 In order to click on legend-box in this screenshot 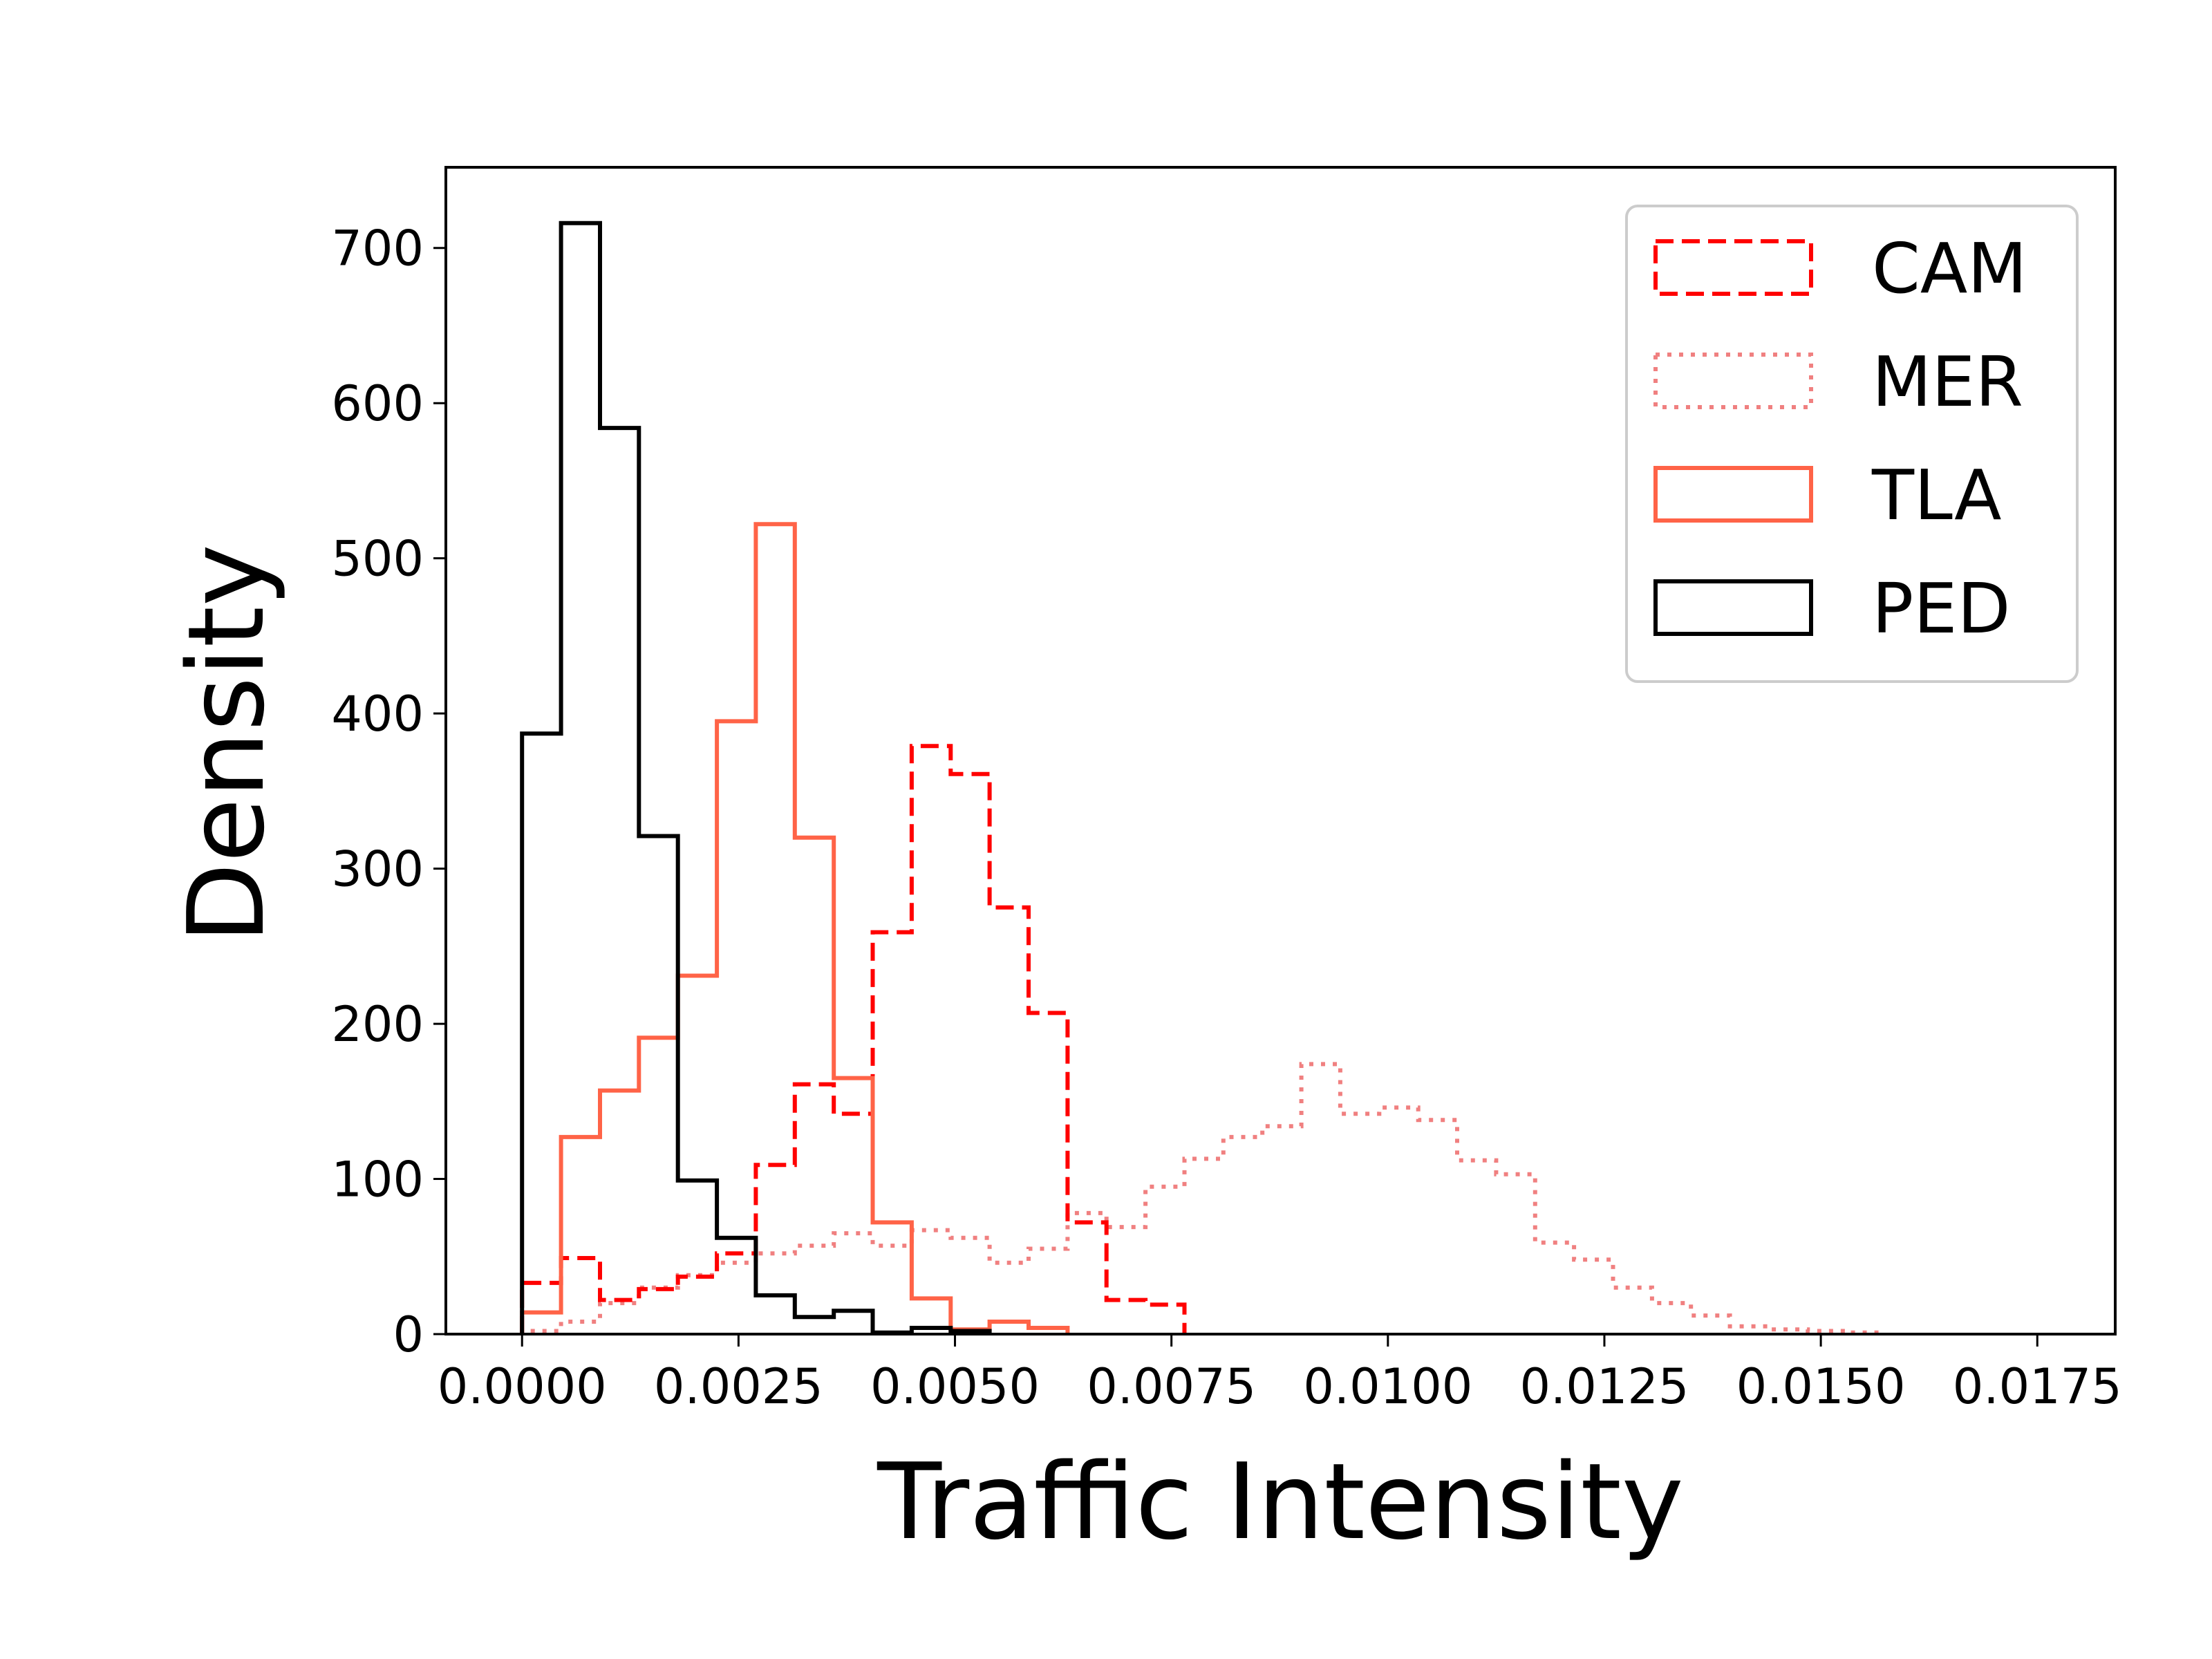, I will do `click(1852, 444)`.